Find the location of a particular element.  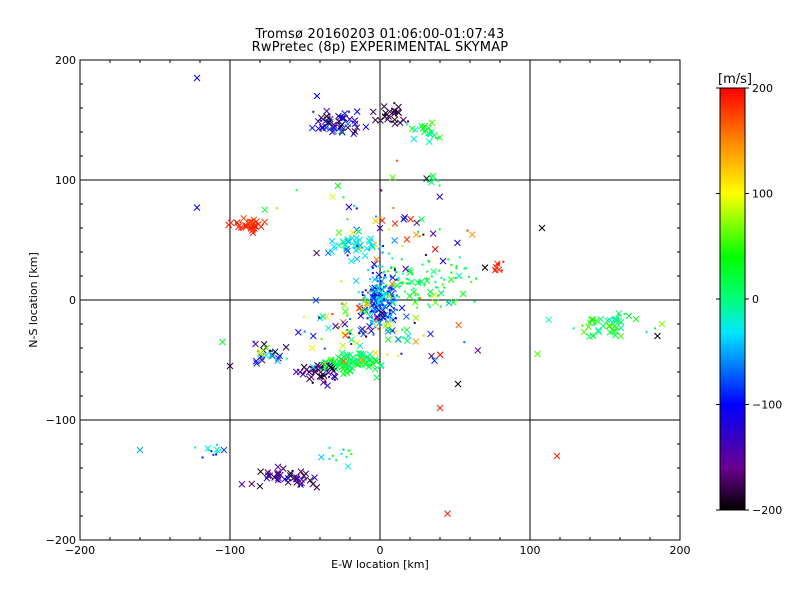

x-tick-label: 200 is located at coordinates (680, 550).